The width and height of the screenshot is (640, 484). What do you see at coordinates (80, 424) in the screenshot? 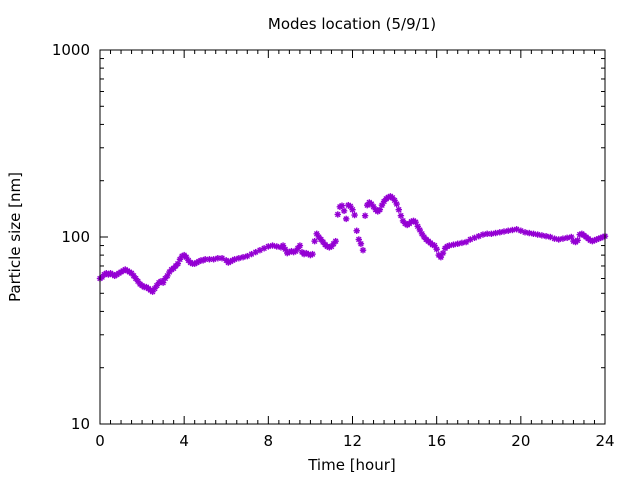
I see `y-tick-label: 10` at bounding box center [80, 424].